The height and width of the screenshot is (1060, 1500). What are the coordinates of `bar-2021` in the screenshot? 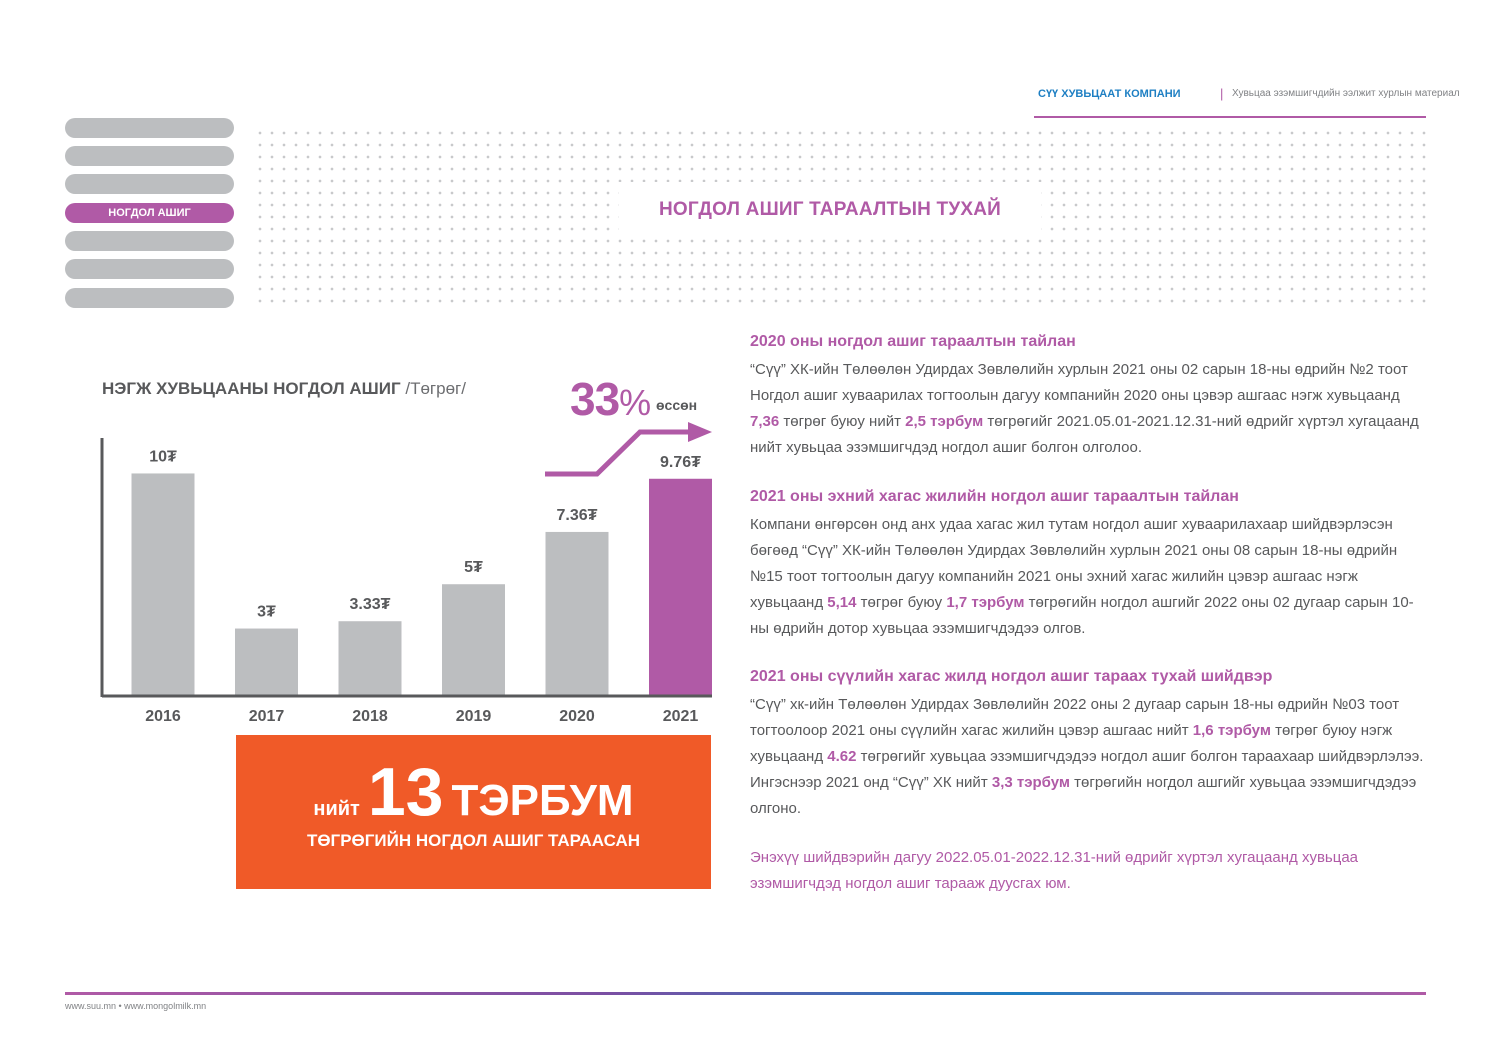 It's located at (680, 586).